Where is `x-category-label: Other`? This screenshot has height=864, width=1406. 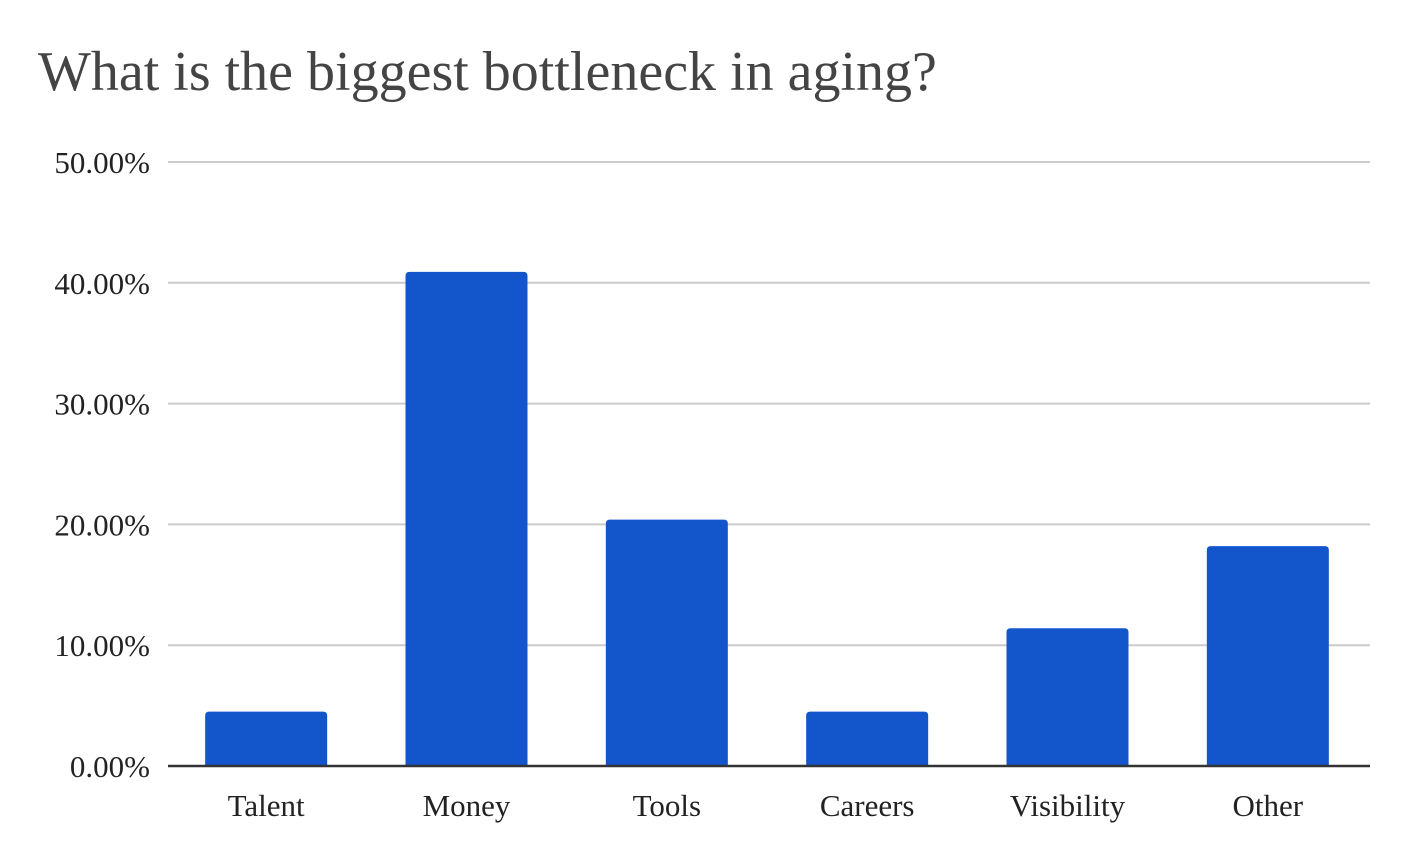
x-category-label: Other is located at coordinates (1268, 805).